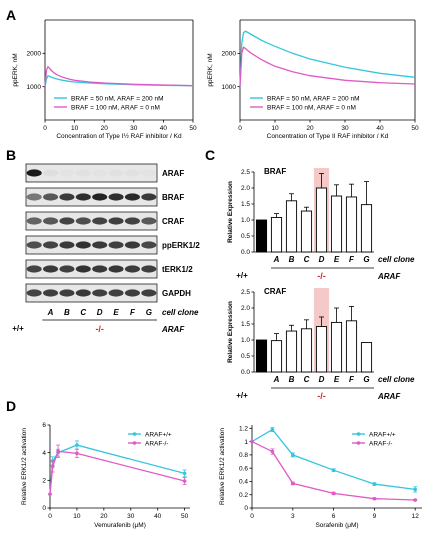  Describe the element at coordinates (44, 481) in the screenshot. I see `y-tick-label: 2` at that location.